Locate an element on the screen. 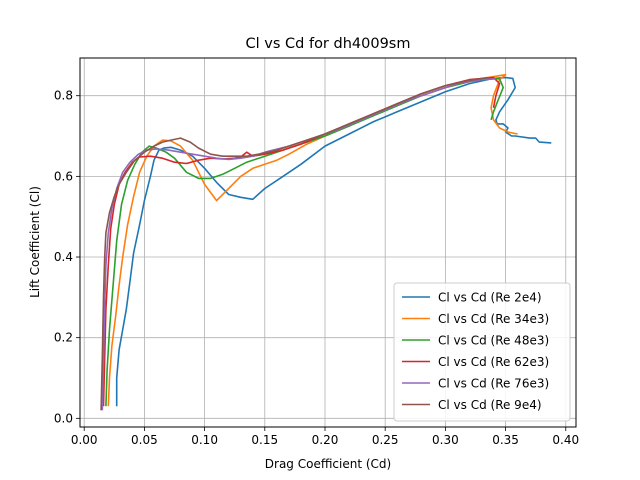 The width and height of the screenshot is (640, 480). x-tick-label: 0.40 is located at coordinates (565, 440).